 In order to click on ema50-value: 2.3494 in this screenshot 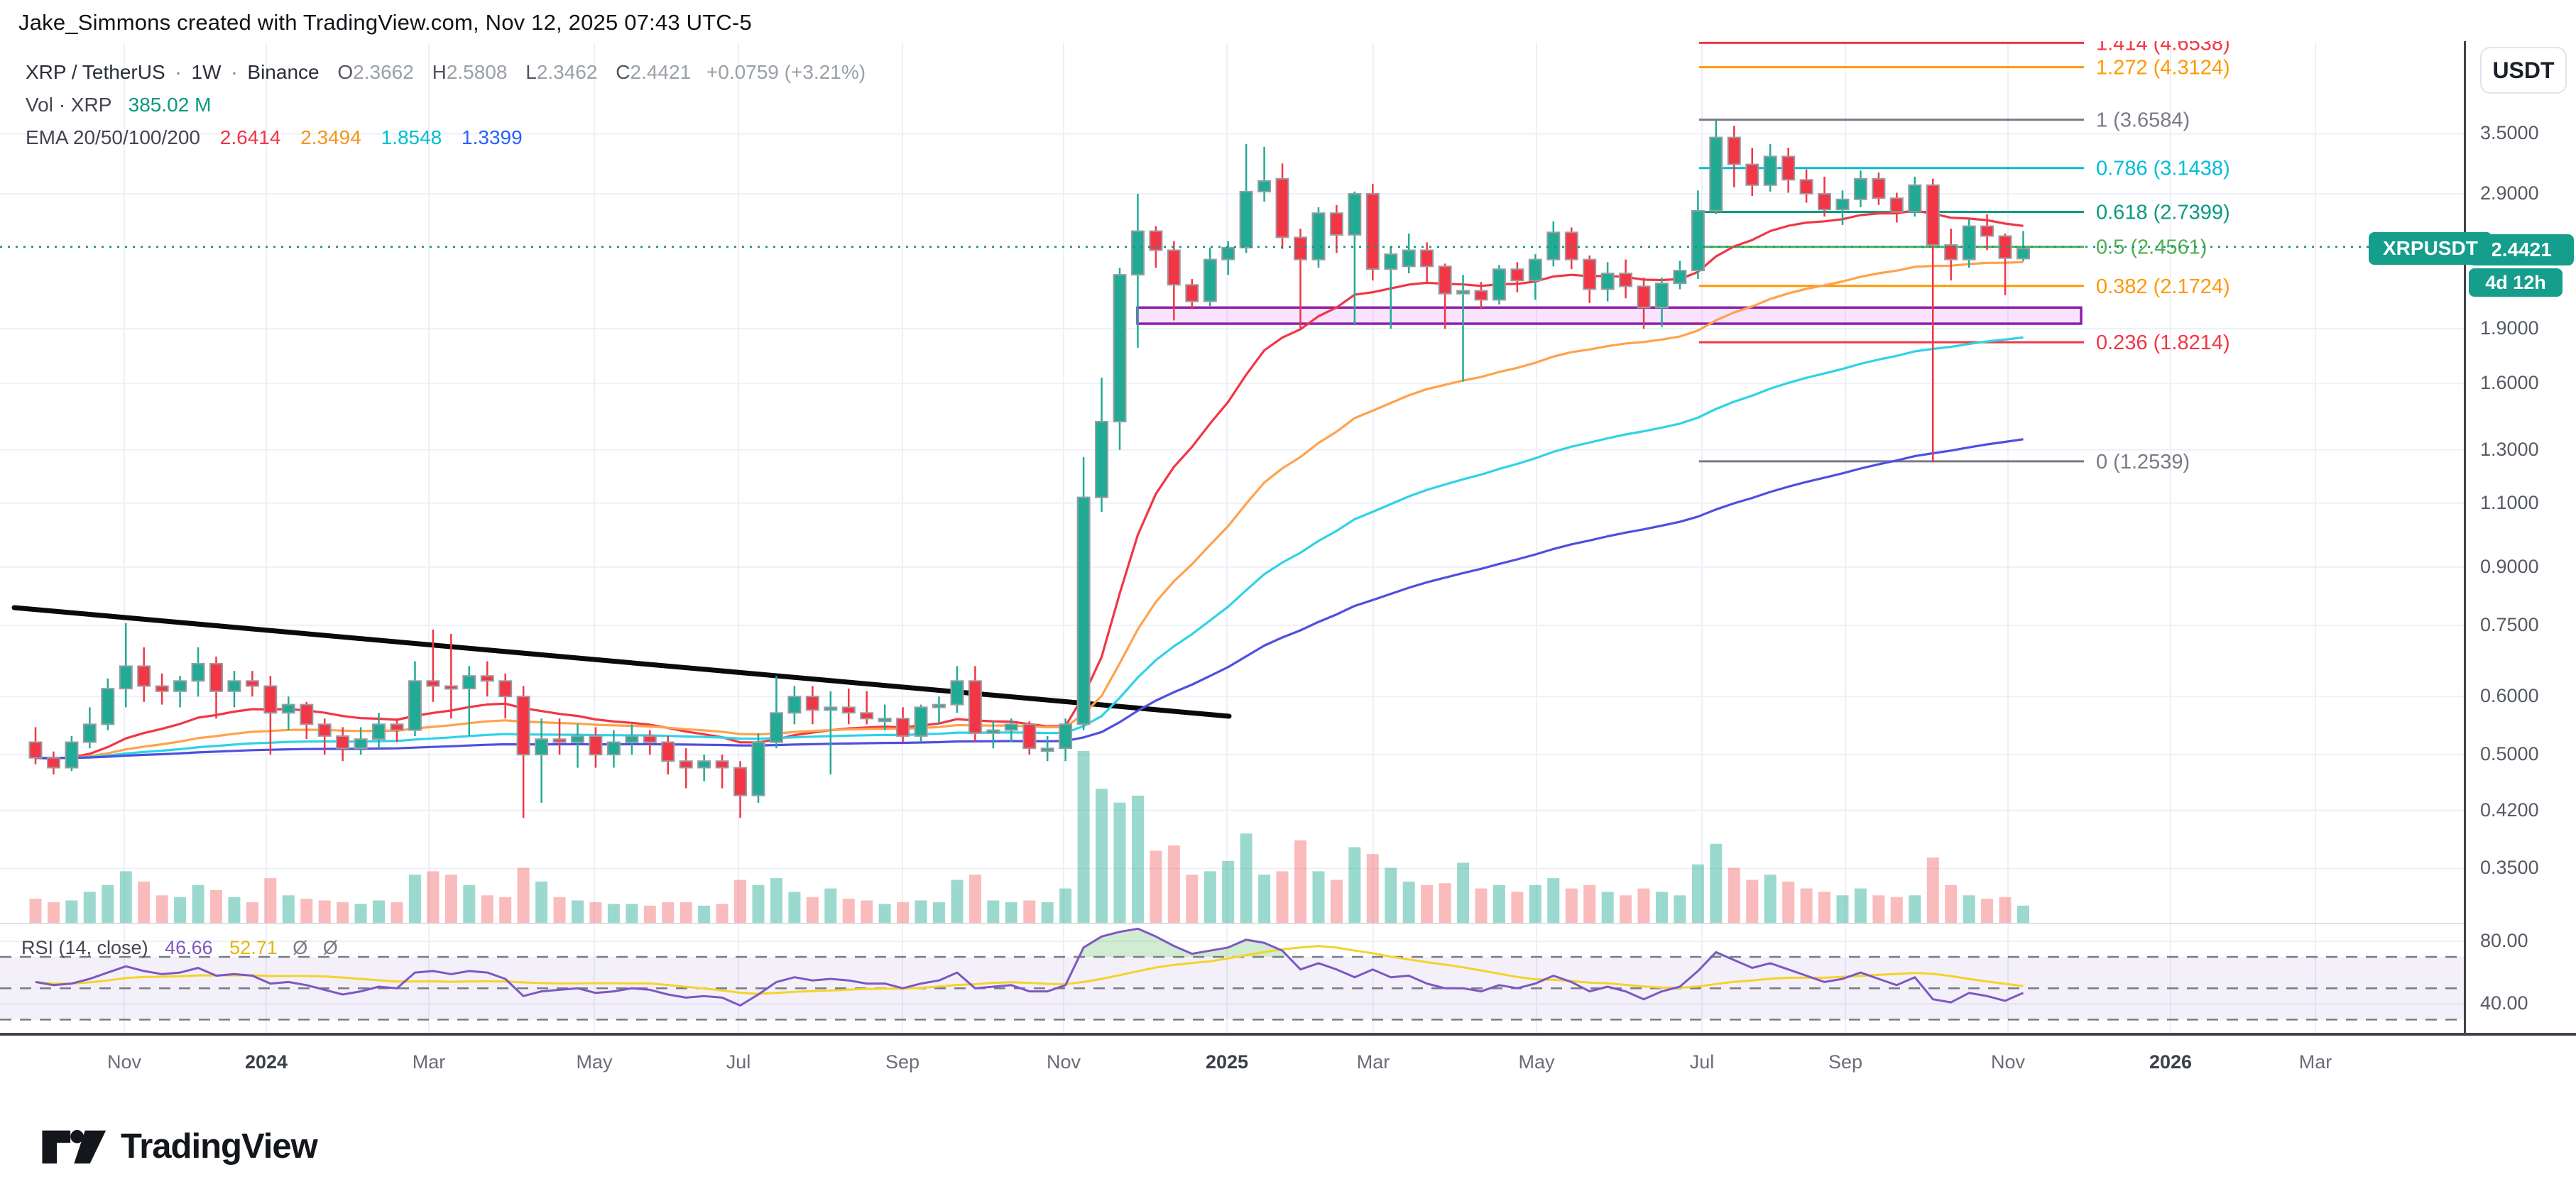, I will do `click(330, 137)`.